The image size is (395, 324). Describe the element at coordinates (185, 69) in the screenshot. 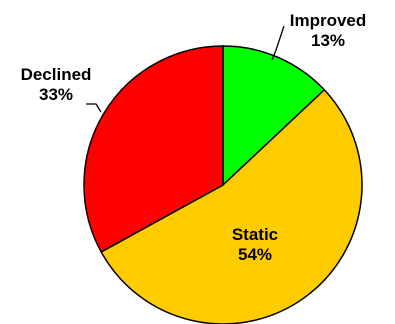

I see `leader-lines` at that location.